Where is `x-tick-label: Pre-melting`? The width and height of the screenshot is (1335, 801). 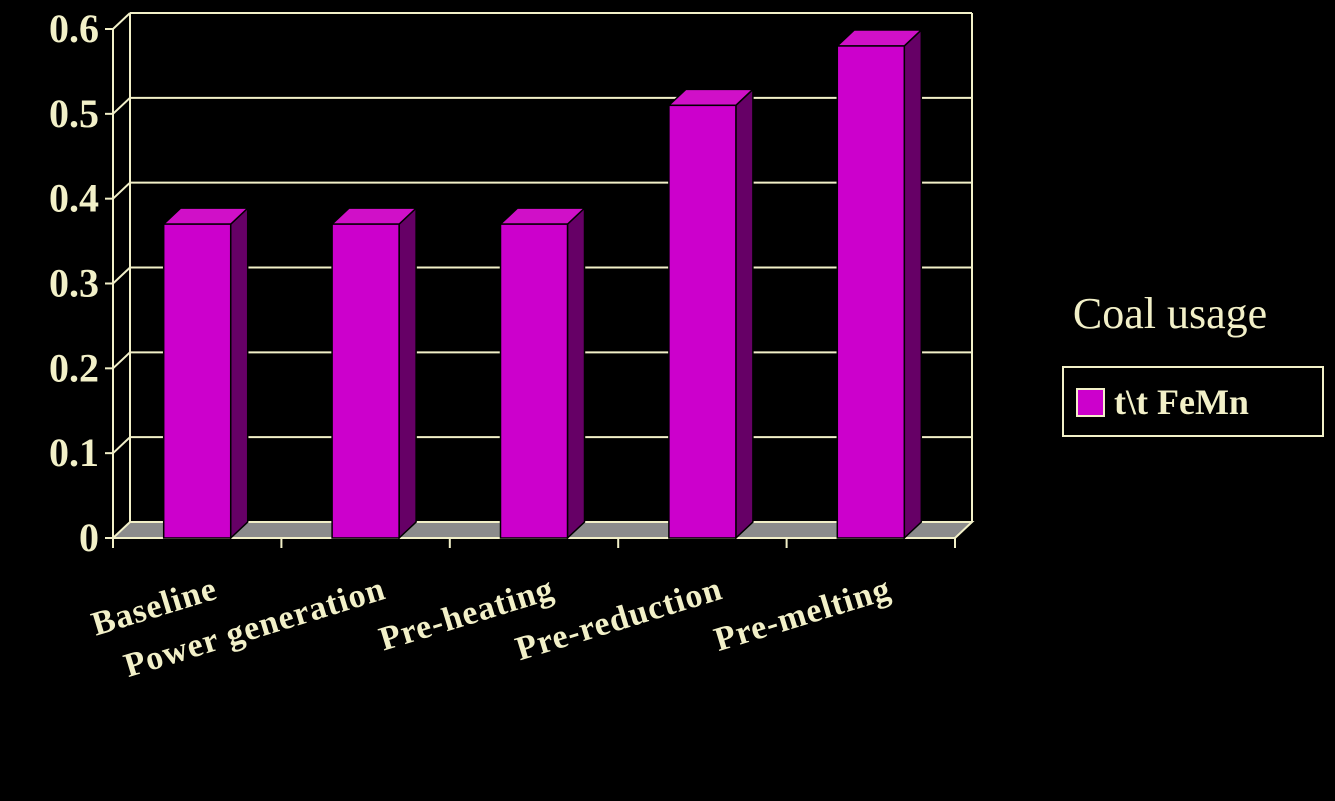
x-tick-label: Pre-melting is located at coordinates (802, 614).